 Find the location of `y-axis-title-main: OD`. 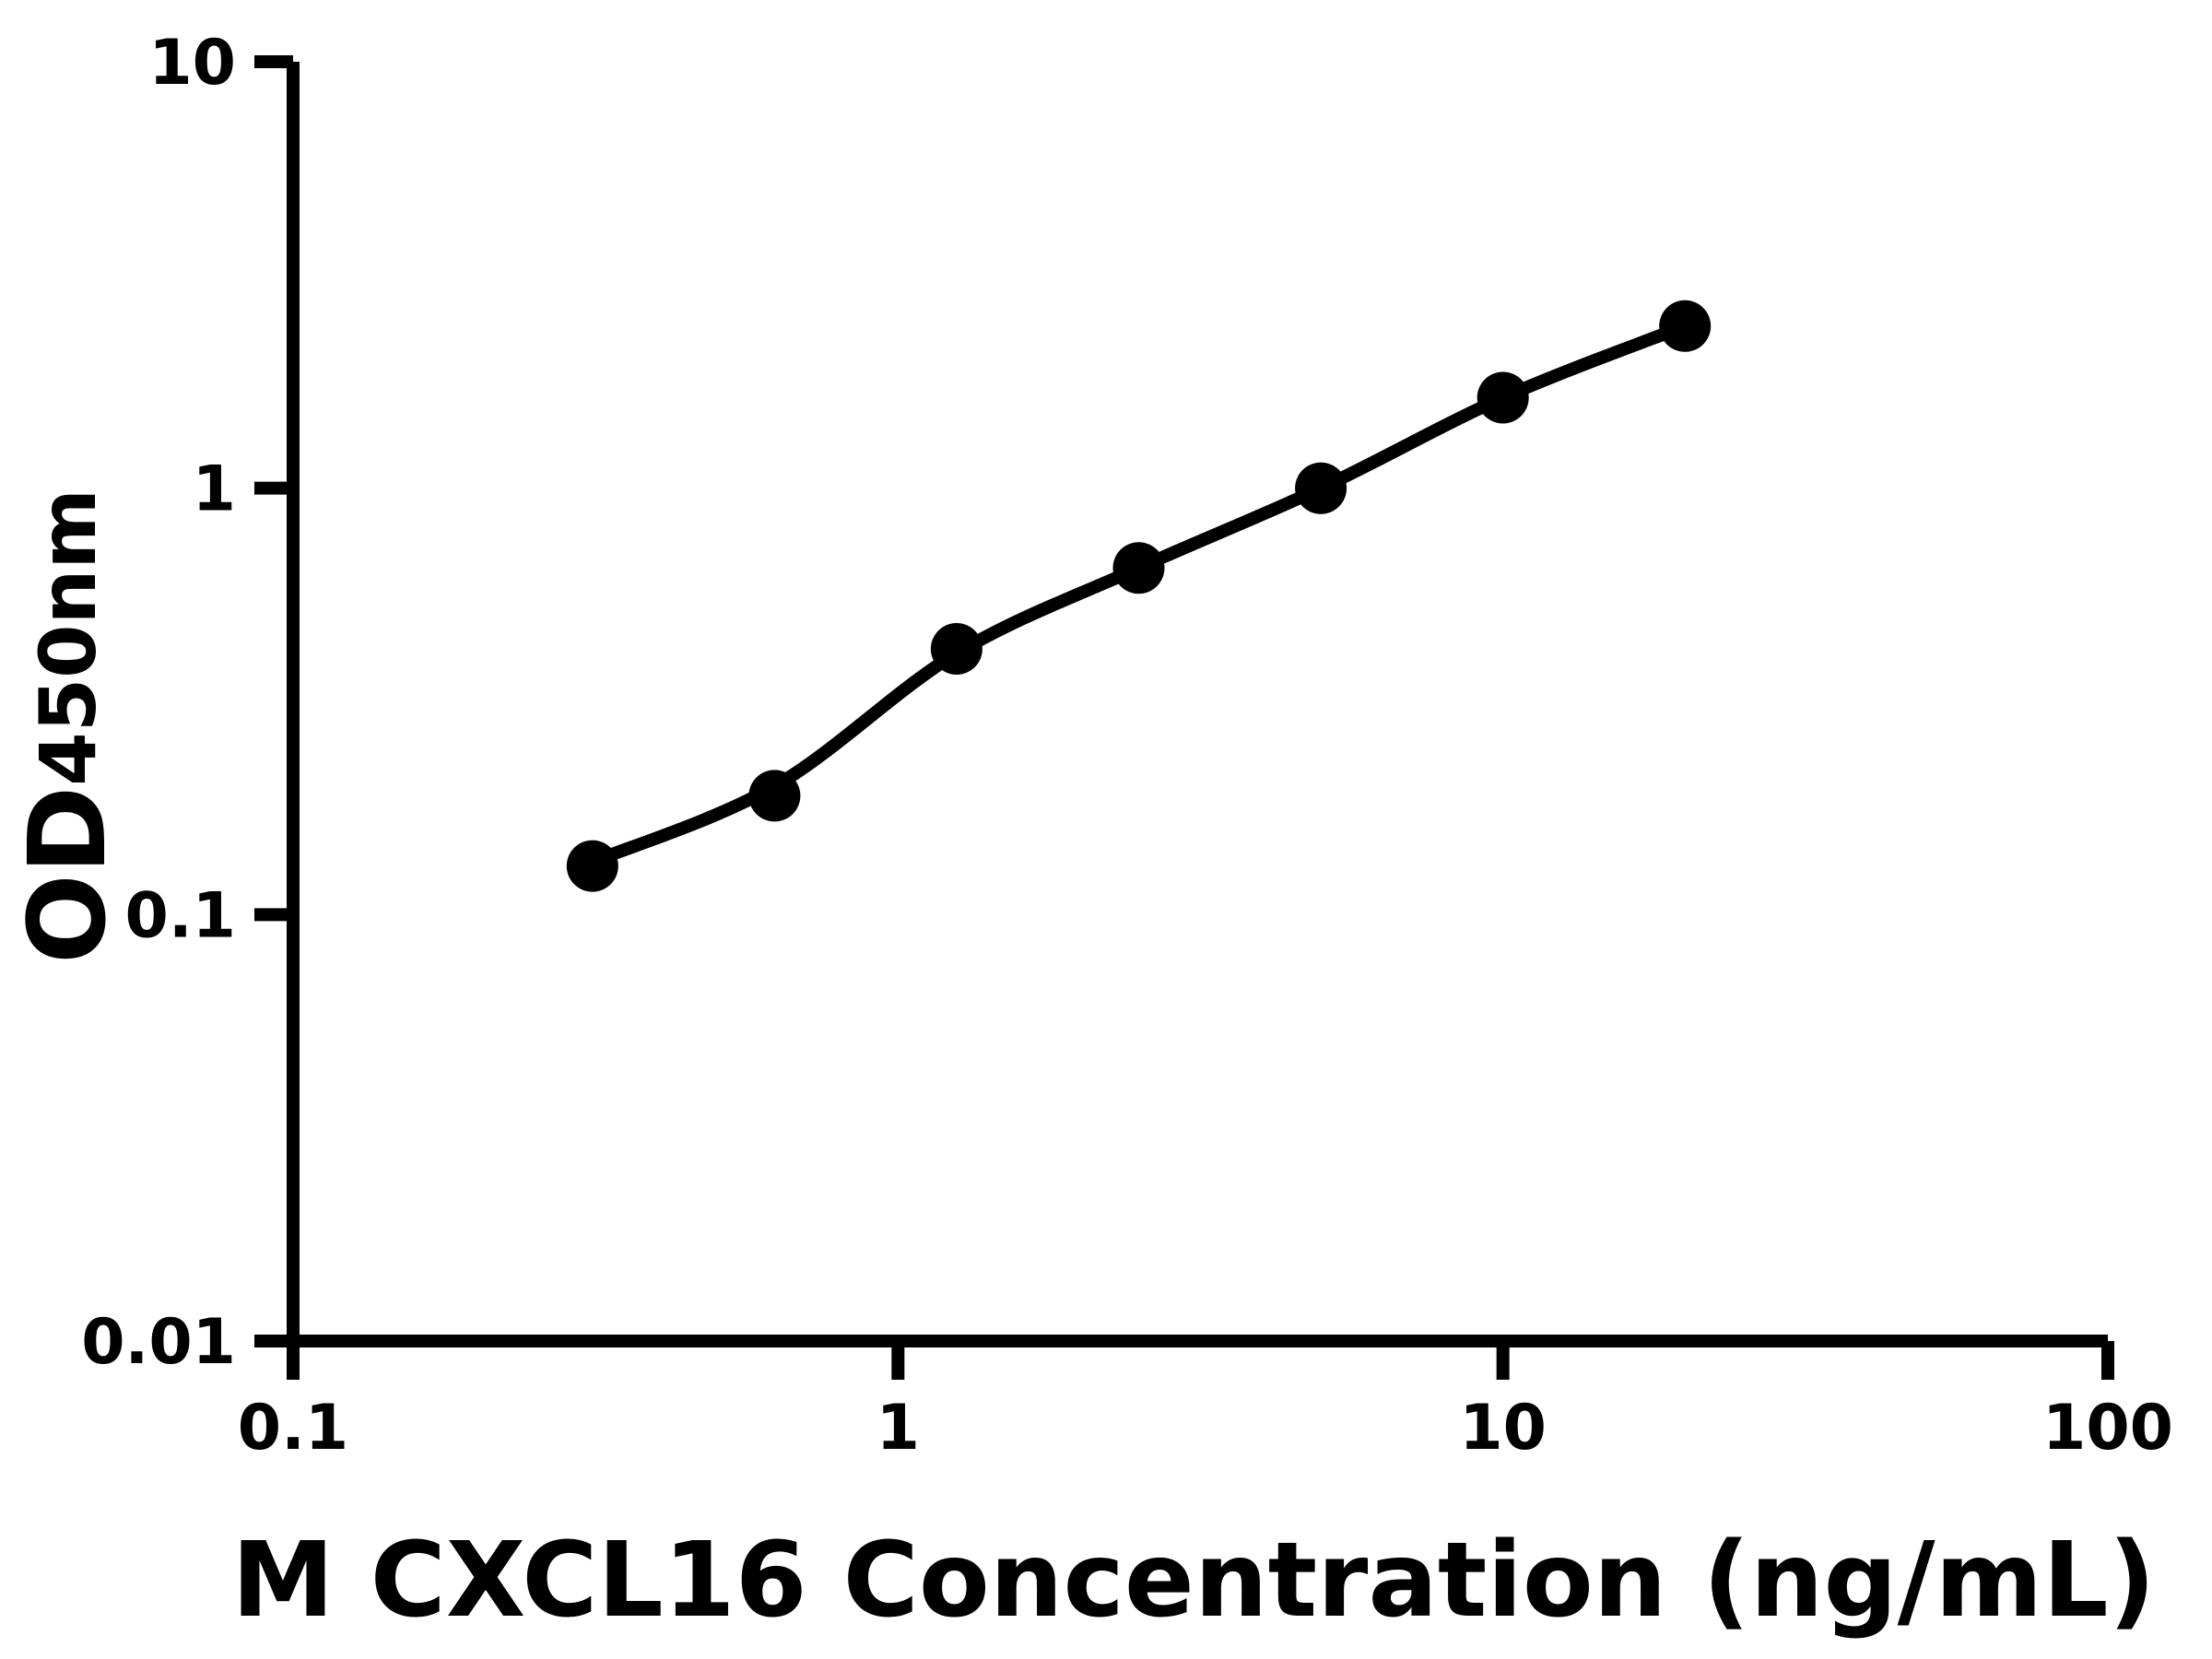

y-axis-title-main: OD is located at coordinates (68, 875).